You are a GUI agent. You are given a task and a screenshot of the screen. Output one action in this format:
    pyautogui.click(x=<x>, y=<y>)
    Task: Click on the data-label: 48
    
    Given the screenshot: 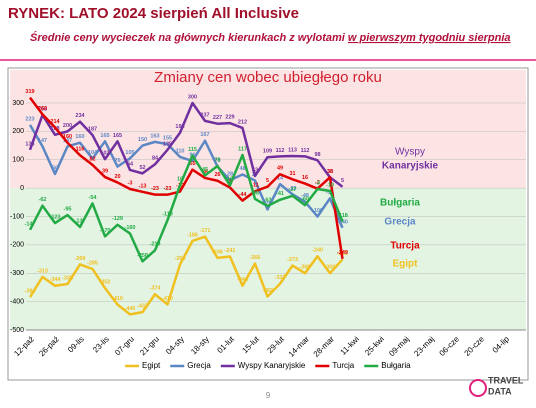 What is the action you would take?
    pyautogui.click(x=242, y=169)
    